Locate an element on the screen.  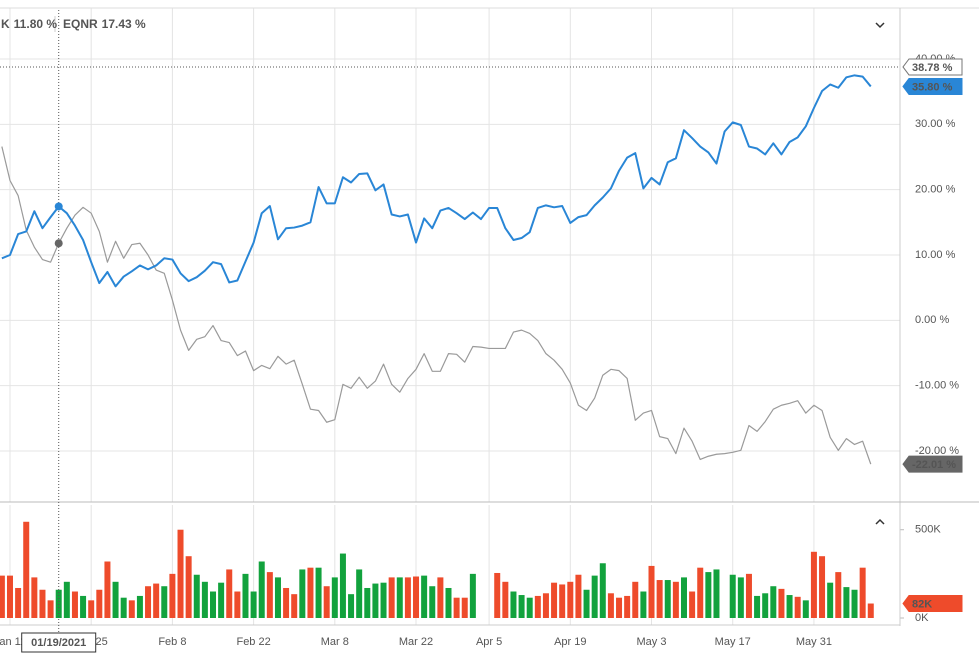
last-value-tag is located at coordinates (932, 464).